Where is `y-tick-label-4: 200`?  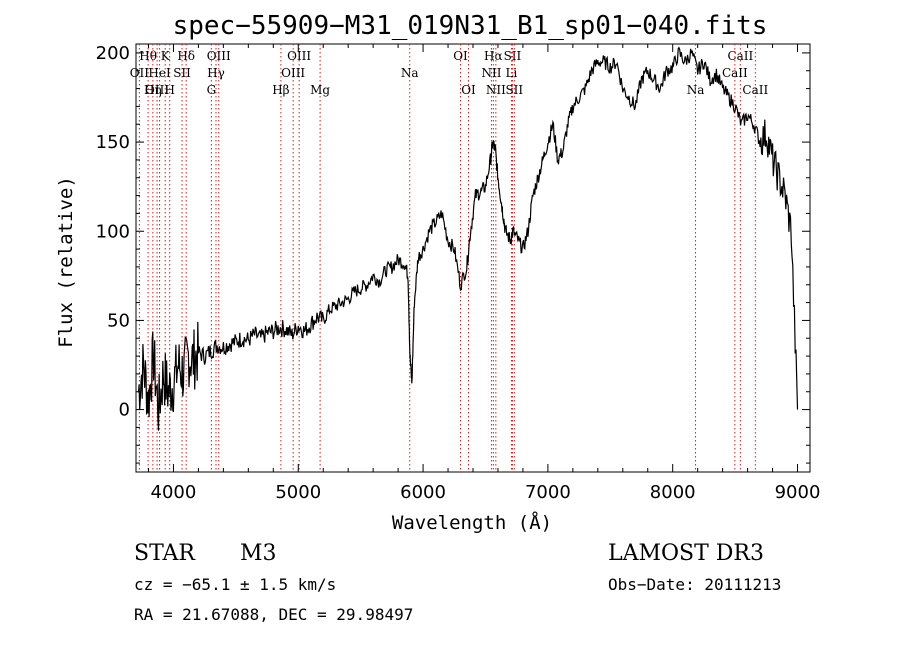
y-tick-label-4: 200 is located at coordinates (113, 53).